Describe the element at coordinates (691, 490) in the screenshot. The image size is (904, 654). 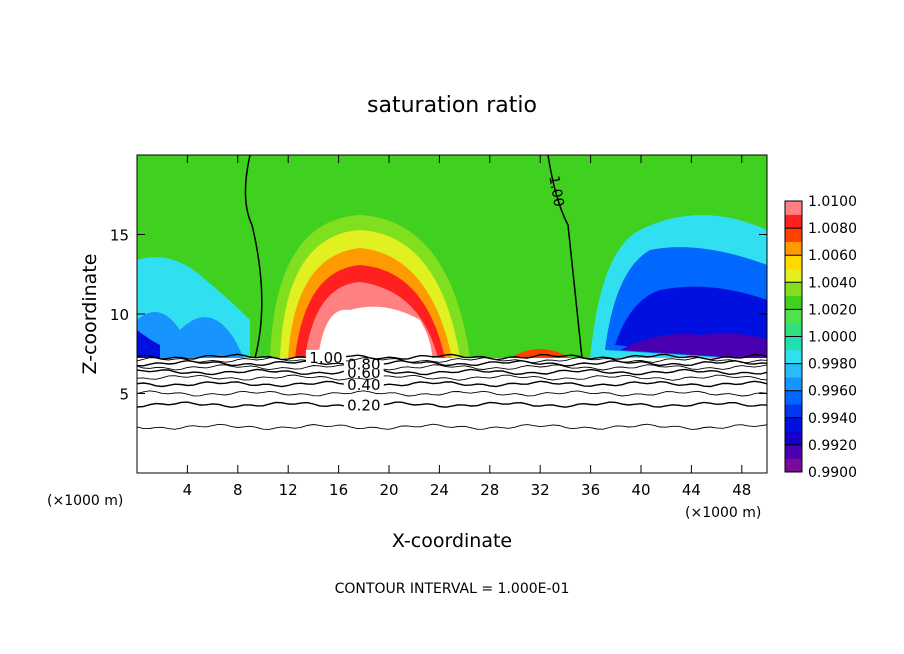
I see `x-tick-label: 44` at that location.